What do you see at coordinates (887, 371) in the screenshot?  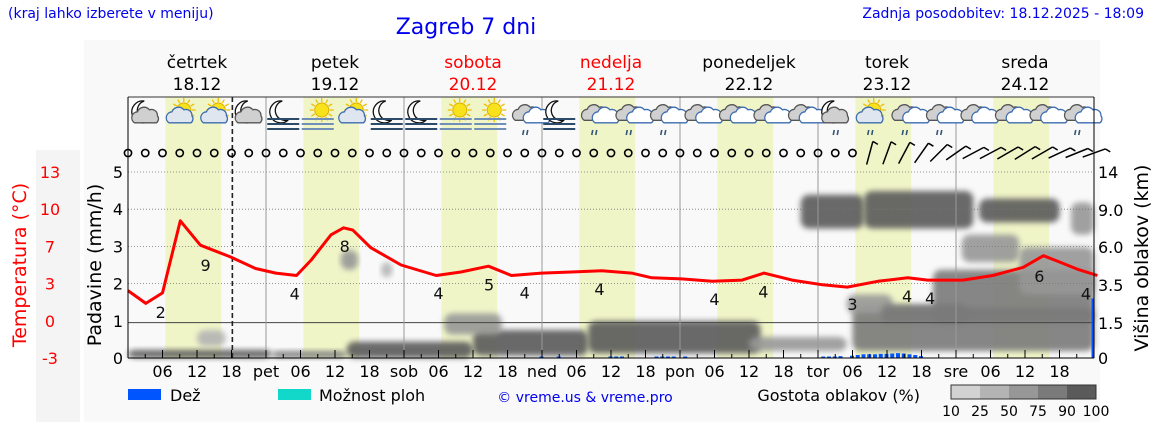 I see `x-tick-label: 12` at bounding box center [887, 371].